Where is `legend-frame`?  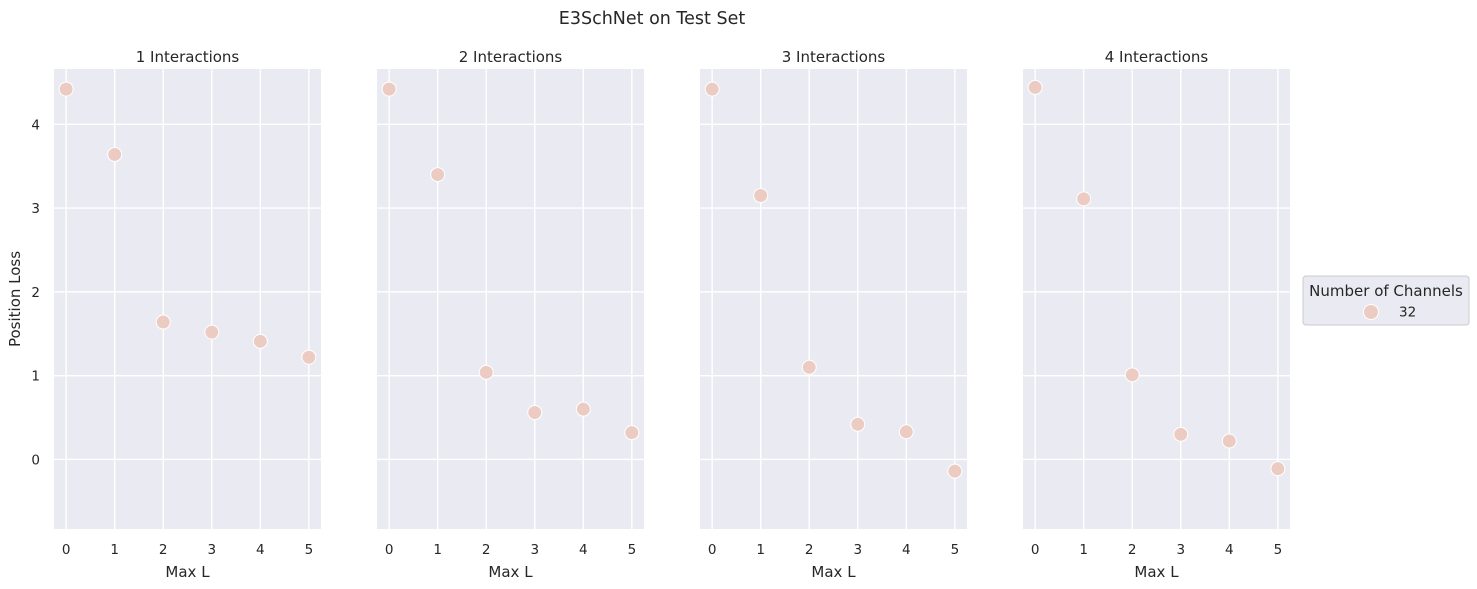 legend-frame is located at coordinates (1386, 300).